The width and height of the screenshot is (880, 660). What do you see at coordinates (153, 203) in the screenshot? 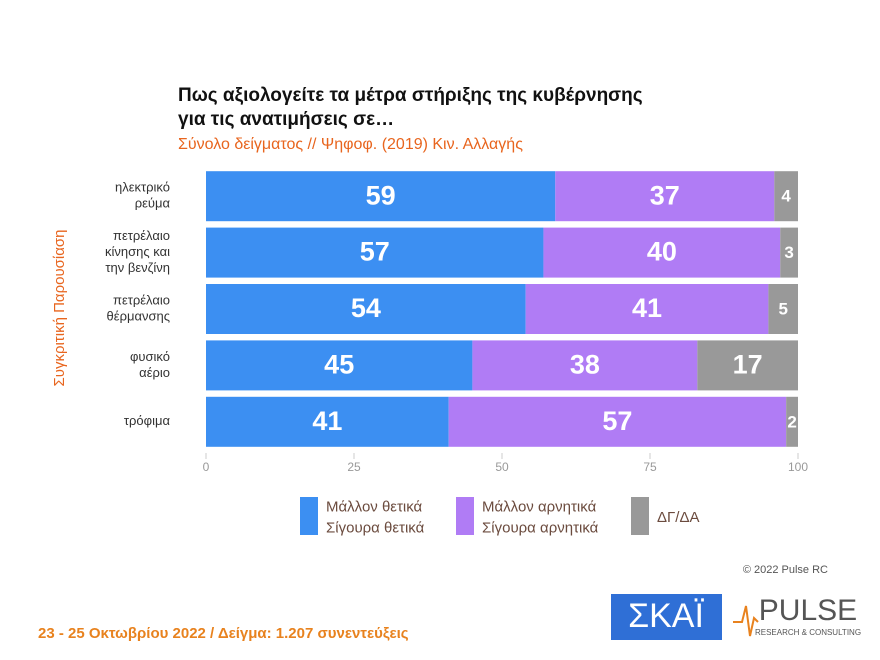
I see `y-tick-label: ρεύμα` at bounding box center [153, 203].